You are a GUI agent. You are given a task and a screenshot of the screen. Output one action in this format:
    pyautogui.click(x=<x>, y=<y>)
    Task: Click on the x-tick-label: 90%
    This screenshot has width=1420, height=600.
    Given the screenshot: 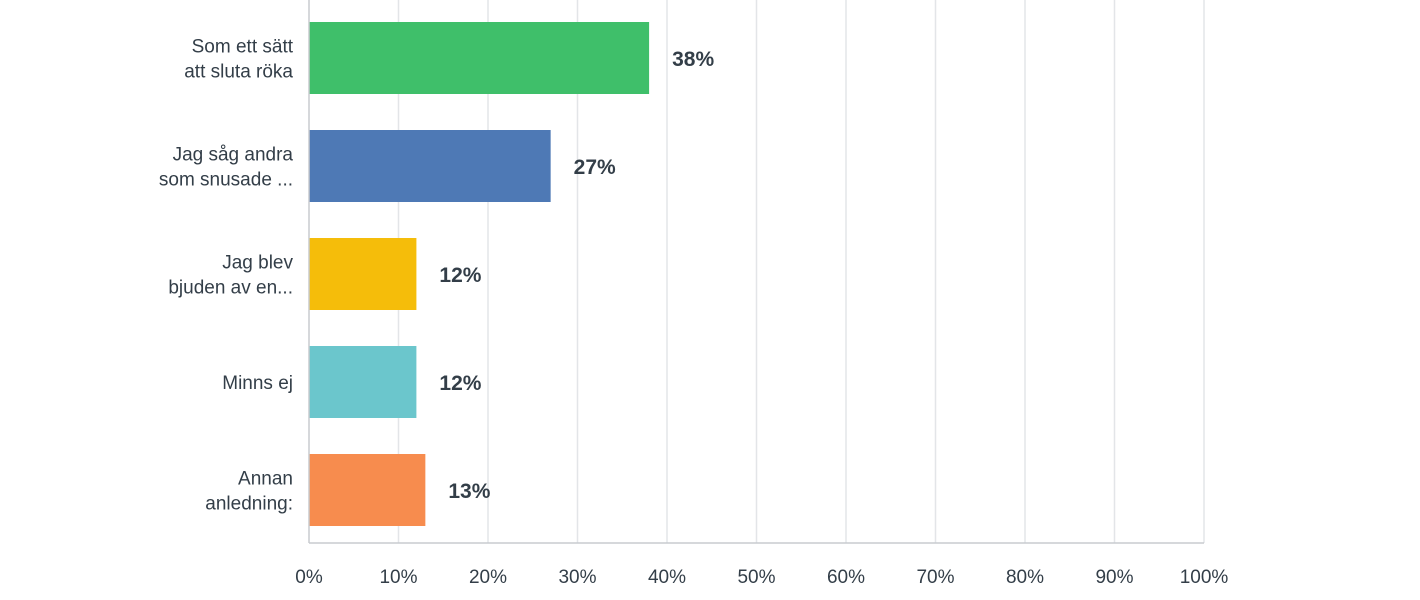 What is the action you would take?
    pyautogui.click(x=1114, y=577)
    